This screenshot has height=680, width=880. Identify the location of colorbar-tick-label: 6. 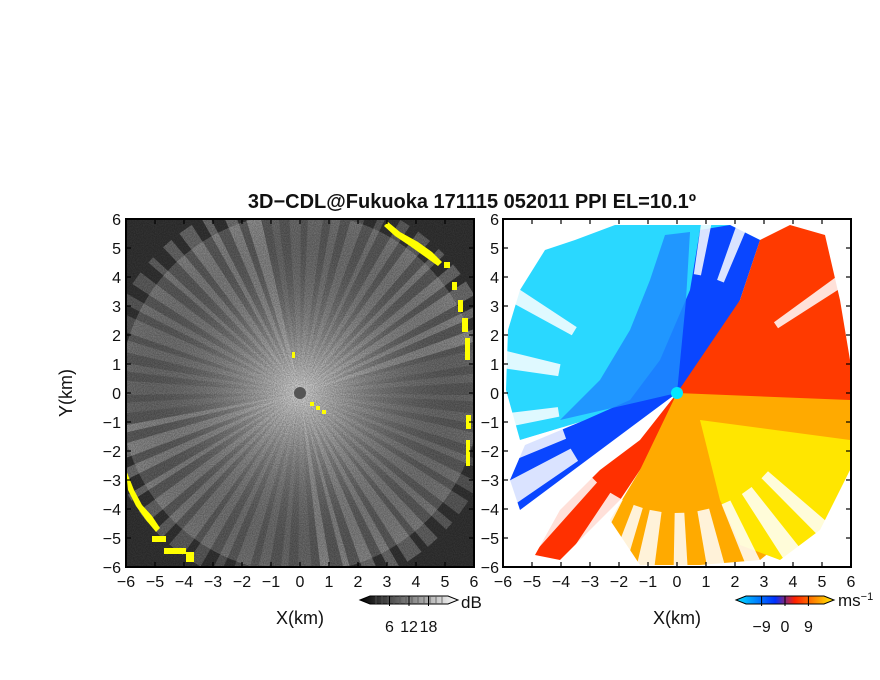
(389, 627).